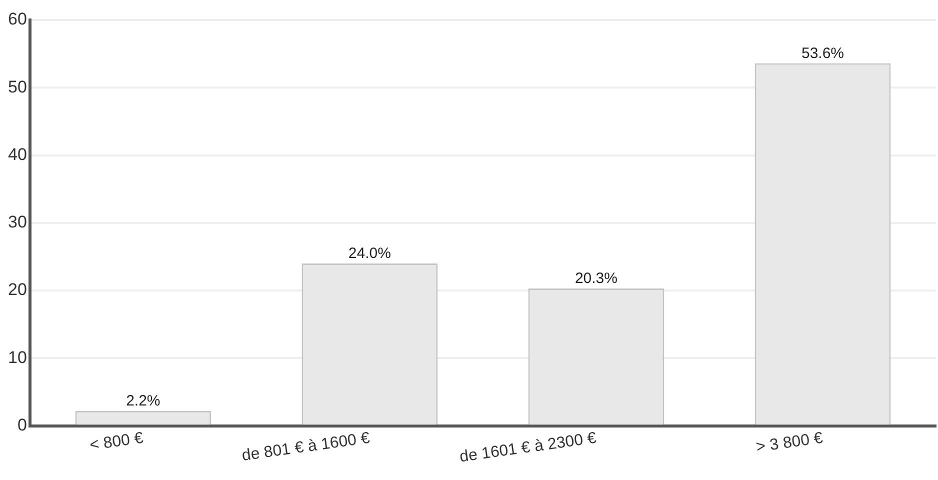 This screenshot has height=480, width=938. I want to click on y-tick-label: 10, so click(17, 357).